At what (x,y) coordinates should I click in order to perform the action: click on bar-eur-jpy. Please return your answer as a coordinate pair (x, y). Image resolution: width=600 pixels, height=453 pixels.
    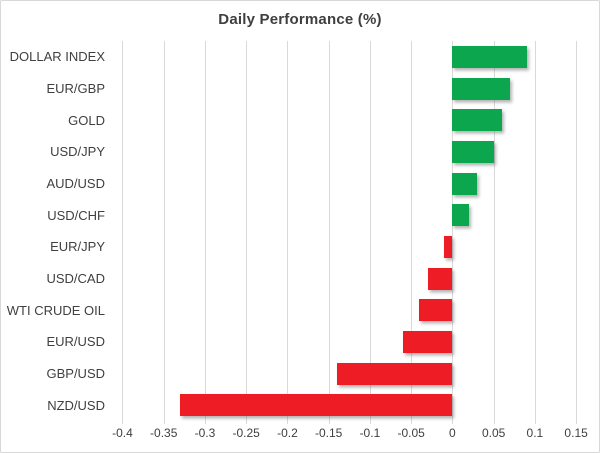
    Looking at the image, I should click on (448, 246).